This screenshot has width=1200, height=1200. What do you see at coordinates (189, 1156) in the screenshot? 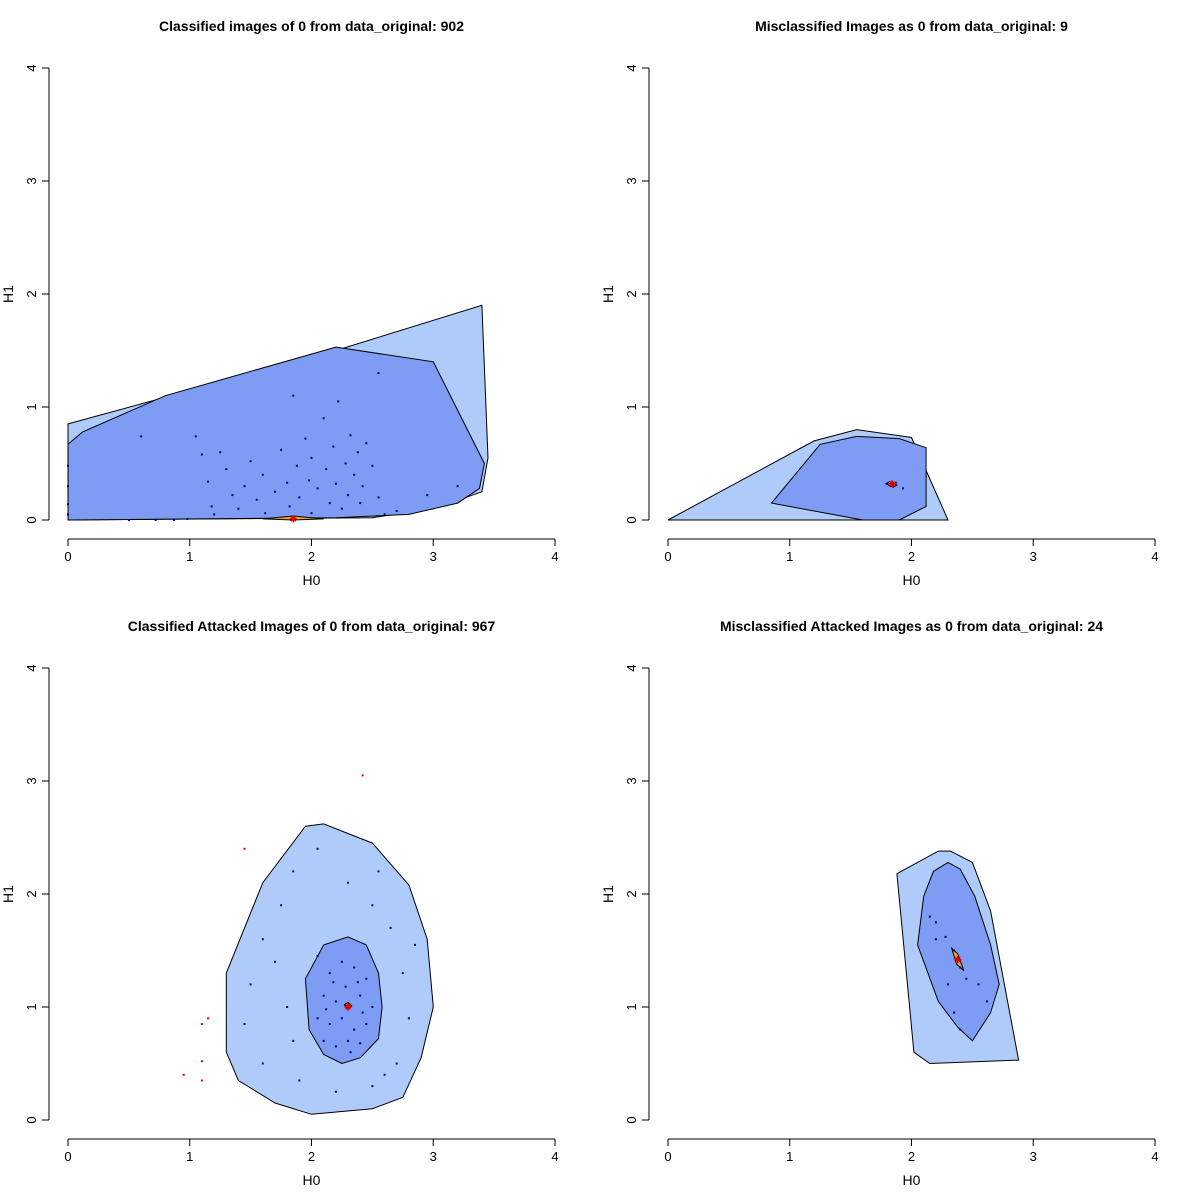
I see `x-tick-label: 1` at bounding box center [189, 1156].